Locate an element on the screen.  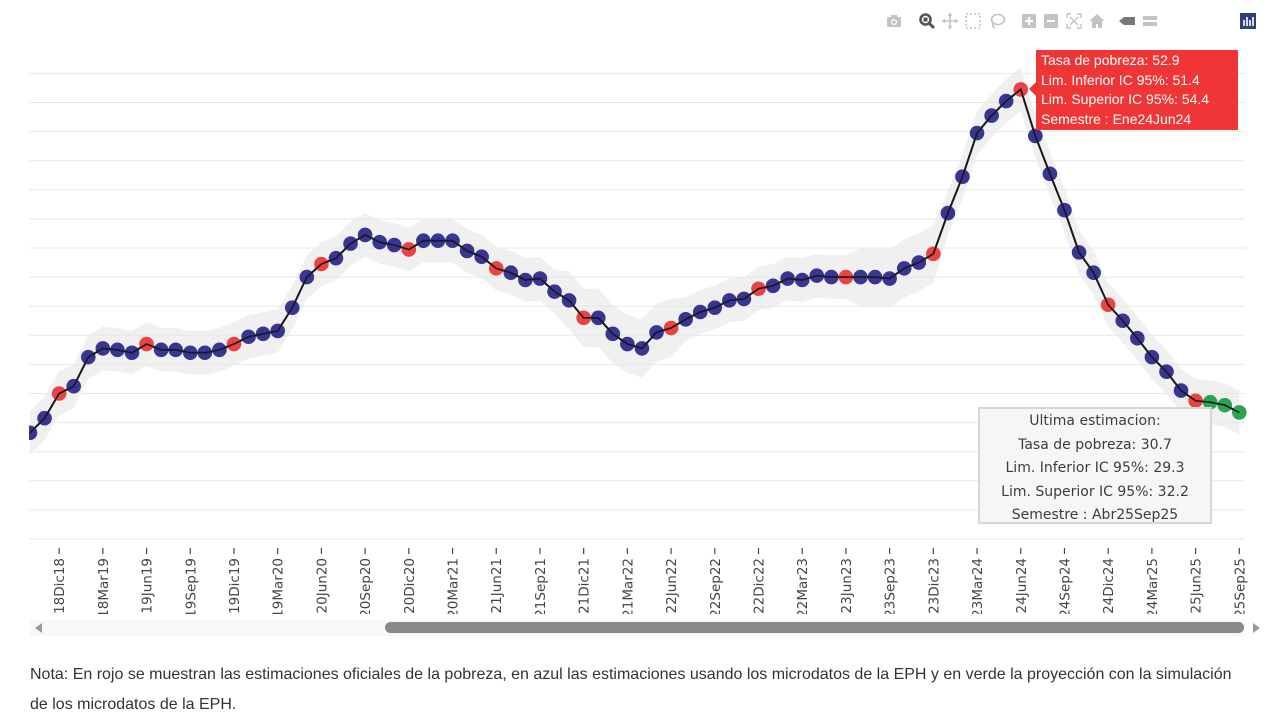
data-point-May18Oct18 is located at coordinates (30, 433).